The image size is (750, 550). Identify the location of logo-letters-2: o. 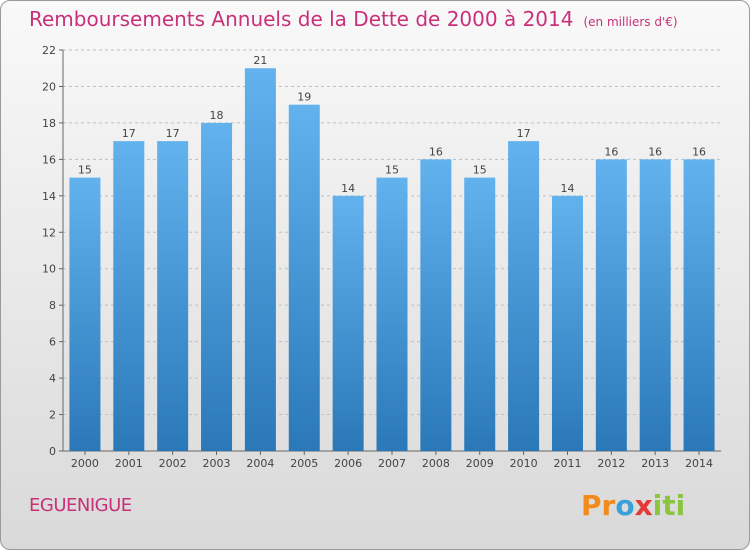
(625, 505).